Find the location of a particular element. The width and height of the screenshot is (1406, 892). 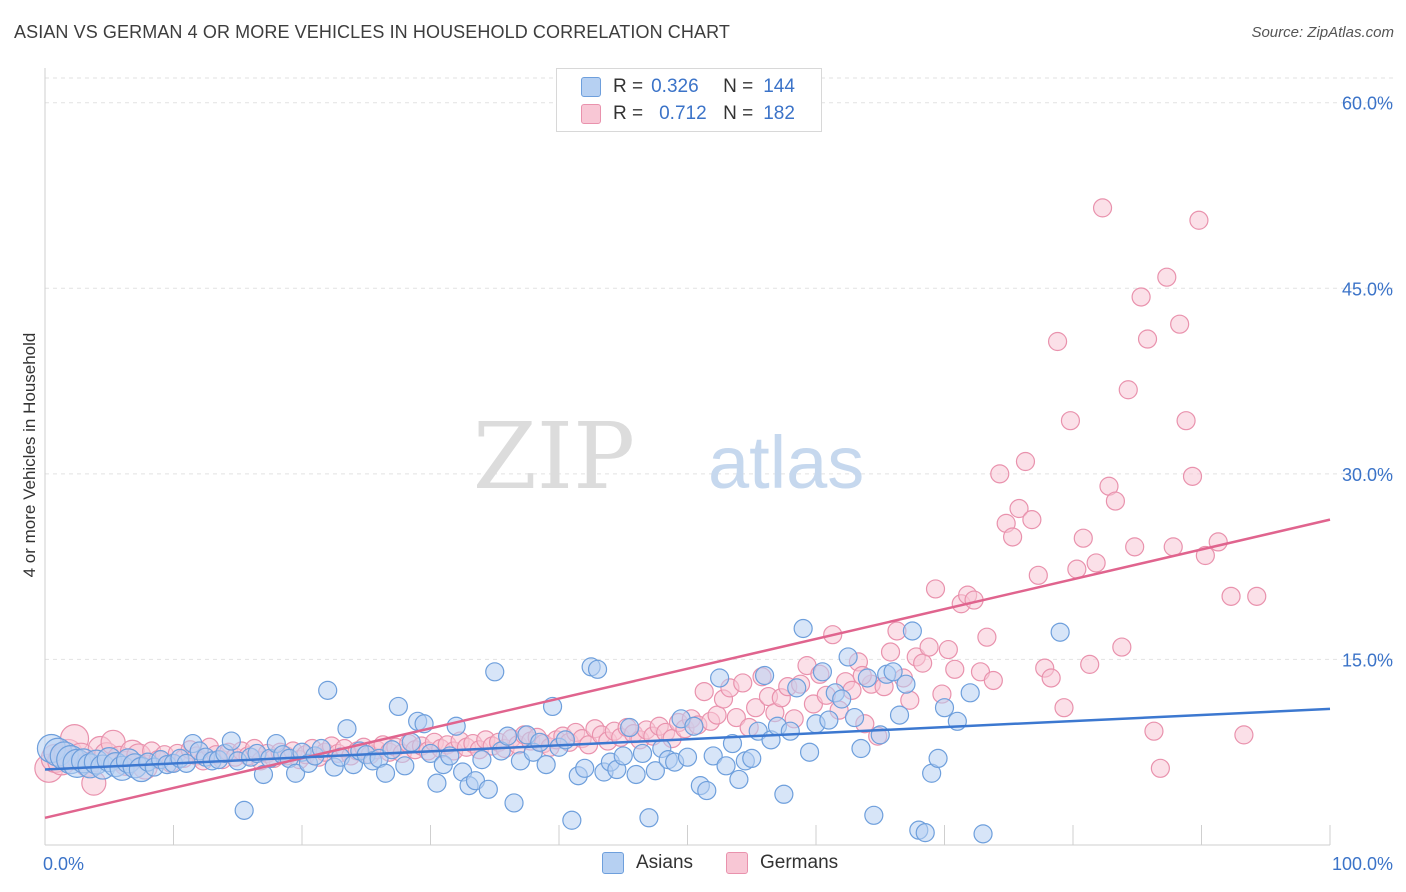

germans-swatch is located at coordinates (591, 114).